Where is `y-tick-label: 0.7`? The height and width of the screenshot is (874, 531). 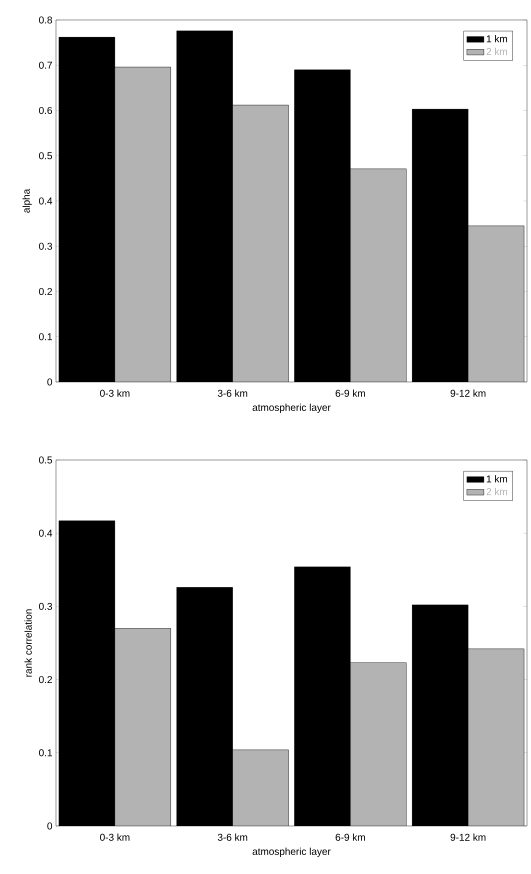 y-tick-label: 0.7 is located at coordinates (45, 65).